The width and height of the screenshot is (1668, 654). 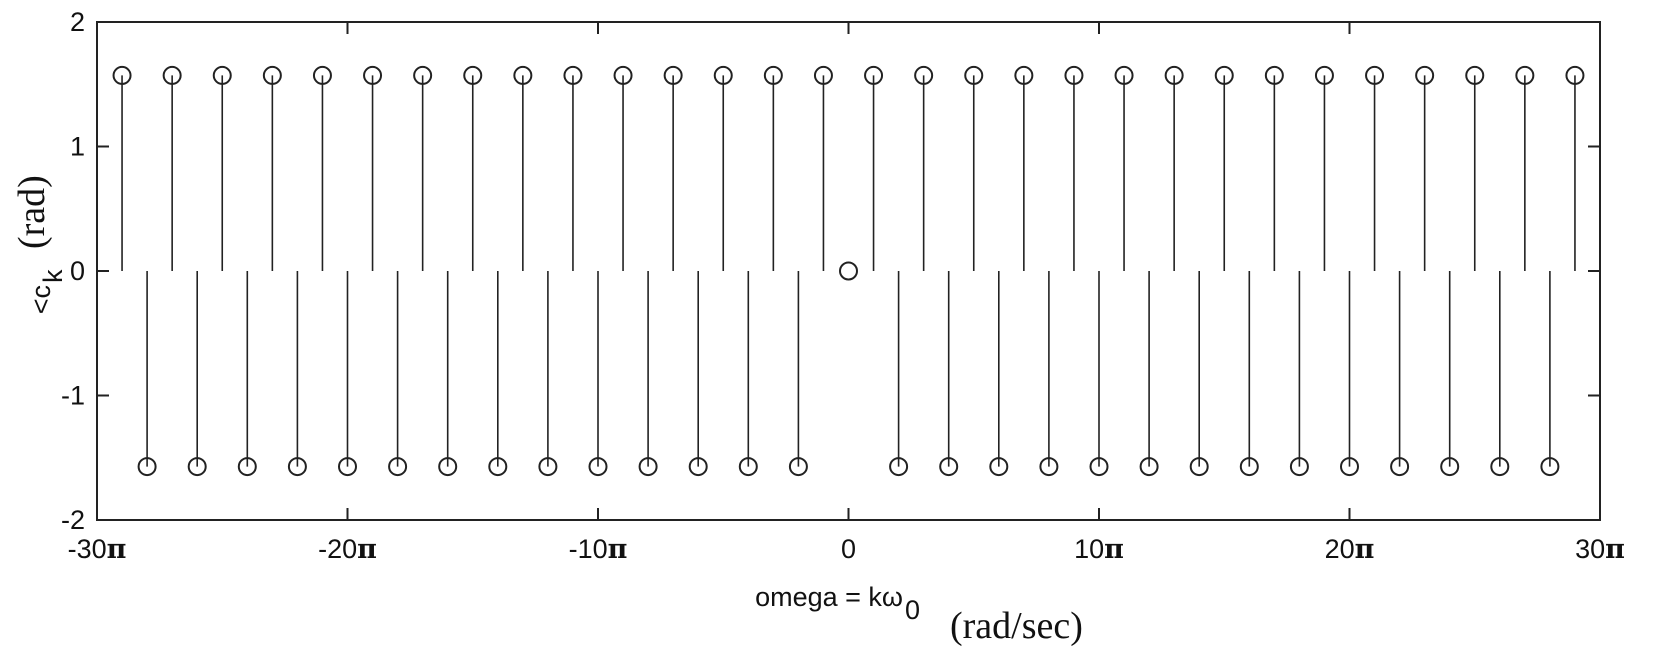 What do you see at coordinates (848, 549) in the screenshot?
I see `x-tick-label: 0` at bounding box center [848, 549].